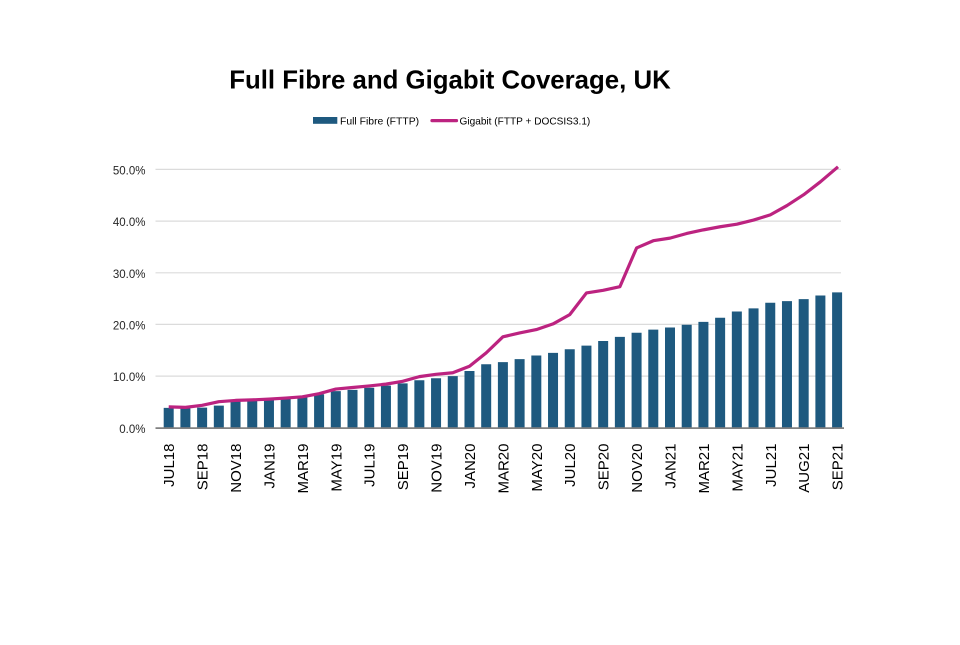 Image resolution: width=960 pixels, height=645 pixels. I want to click on svg-text: JUL20, so click(570, 465).